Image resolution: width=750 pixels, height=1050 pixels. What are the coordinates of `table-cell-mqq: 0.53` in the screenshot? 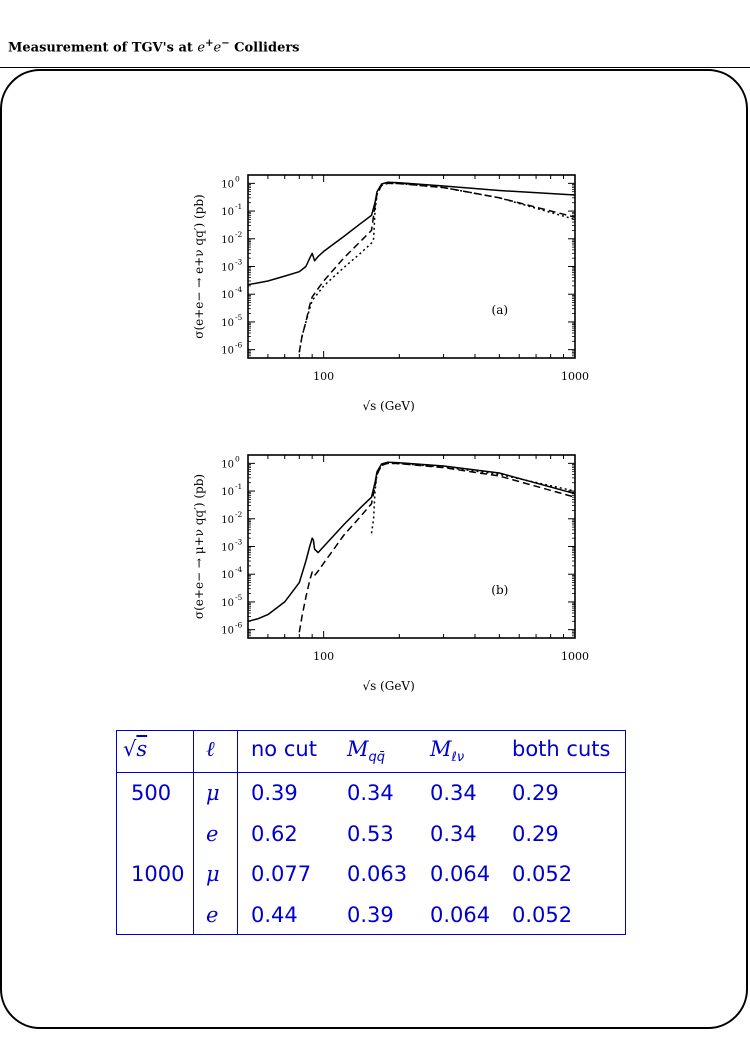 It's located at (370, 833).